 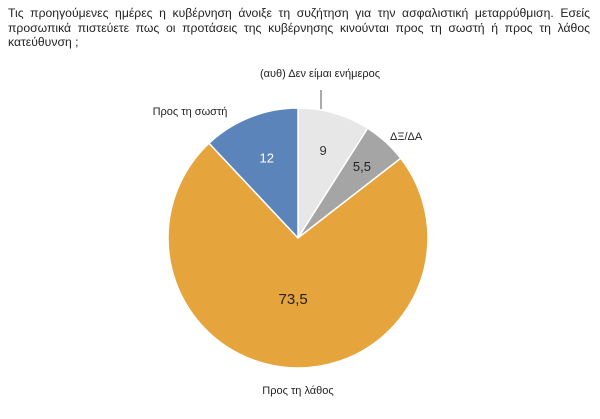 I want to click on category-label-wrong: Προς τη λάθος, so click(x=297, y=391).